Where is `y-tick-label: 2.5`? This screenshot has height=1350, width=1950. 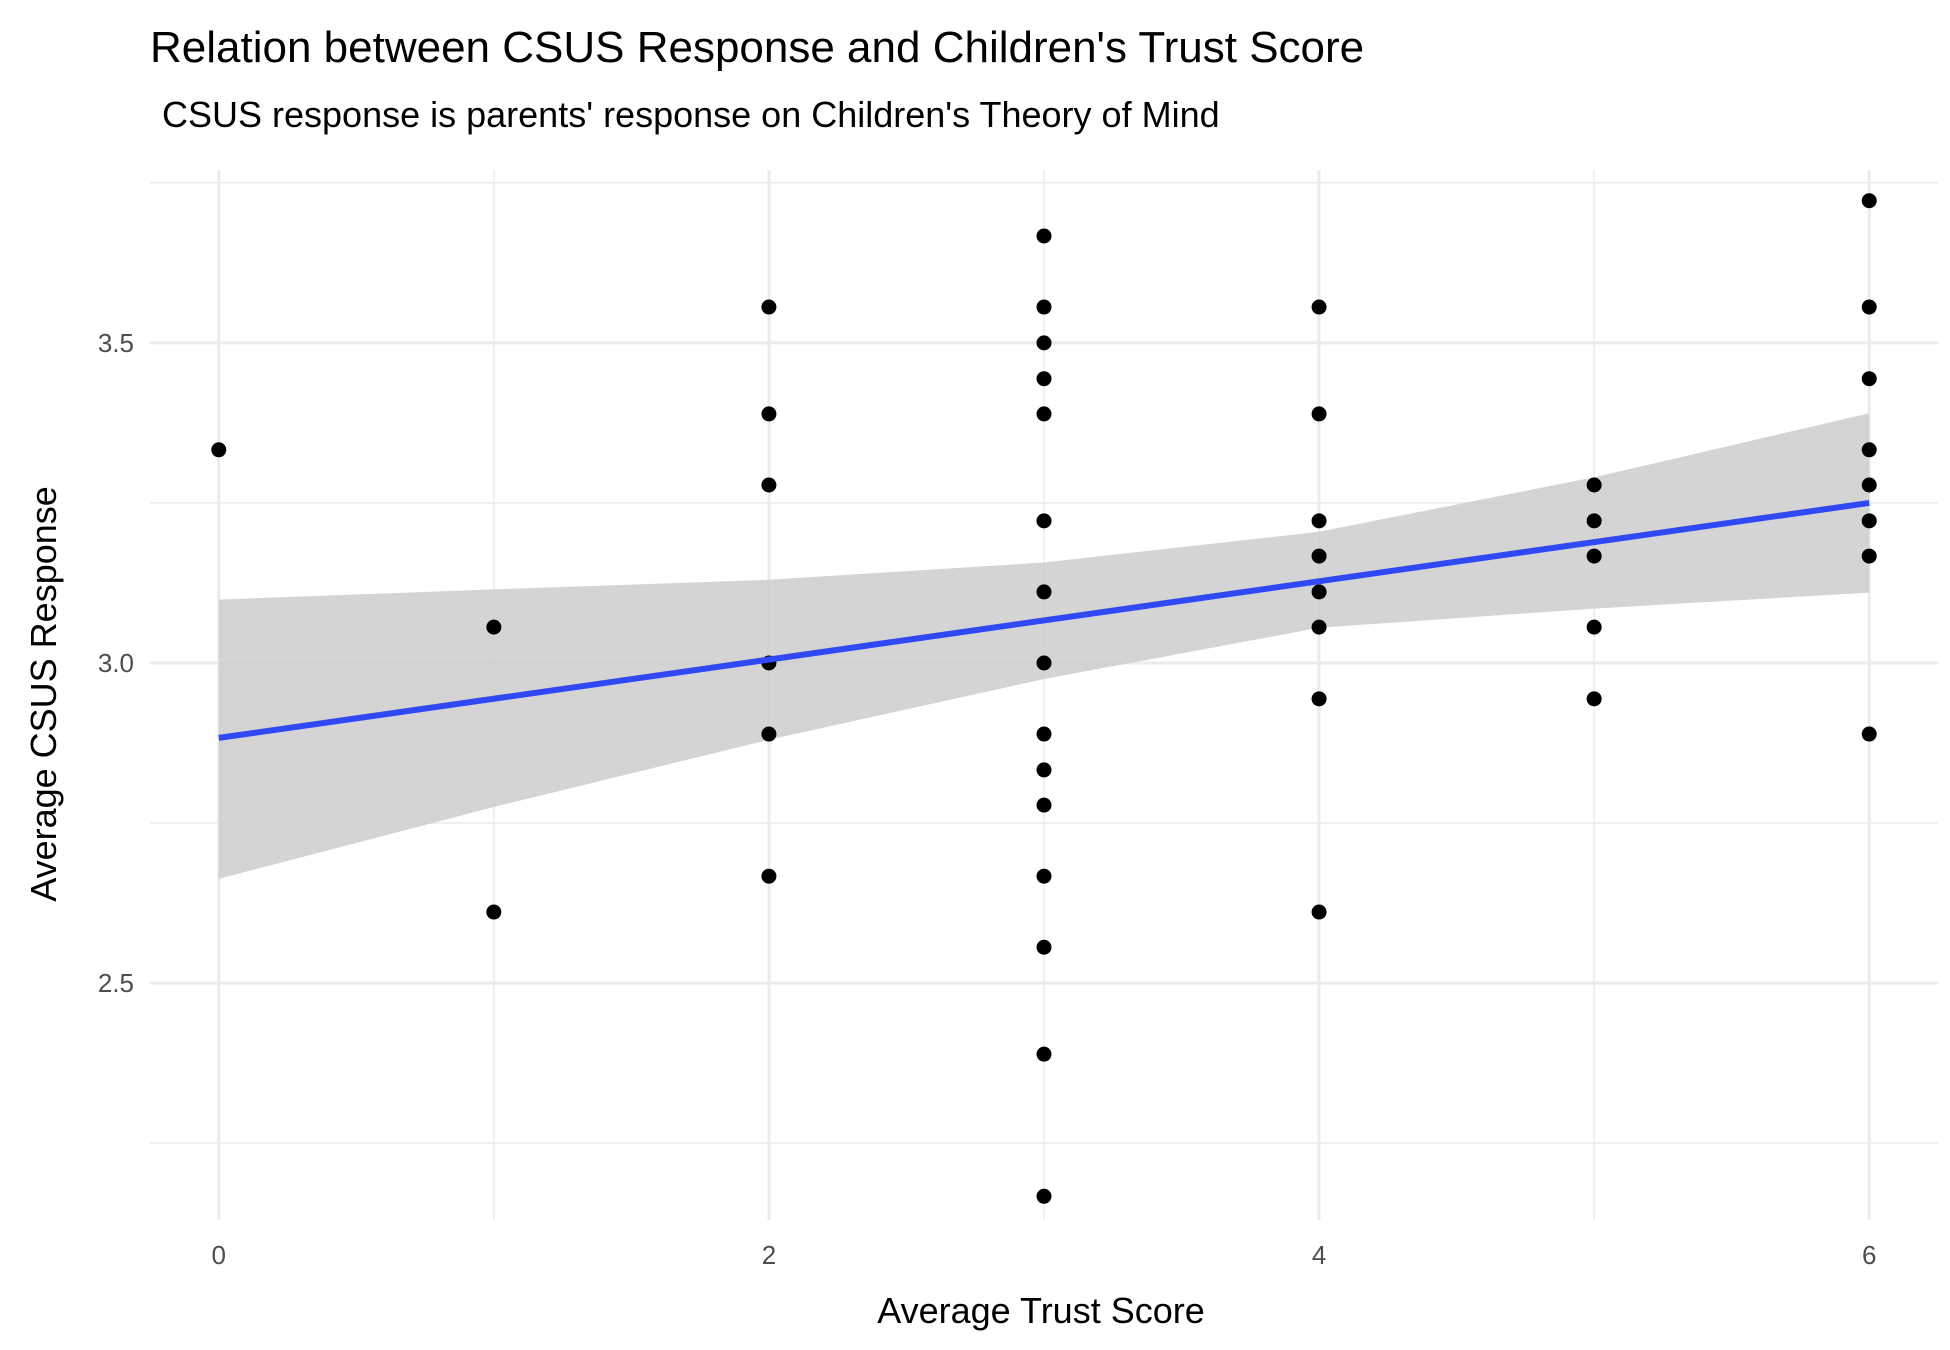 y-tick-label: 2.5 is located at coordinates (116, 983).